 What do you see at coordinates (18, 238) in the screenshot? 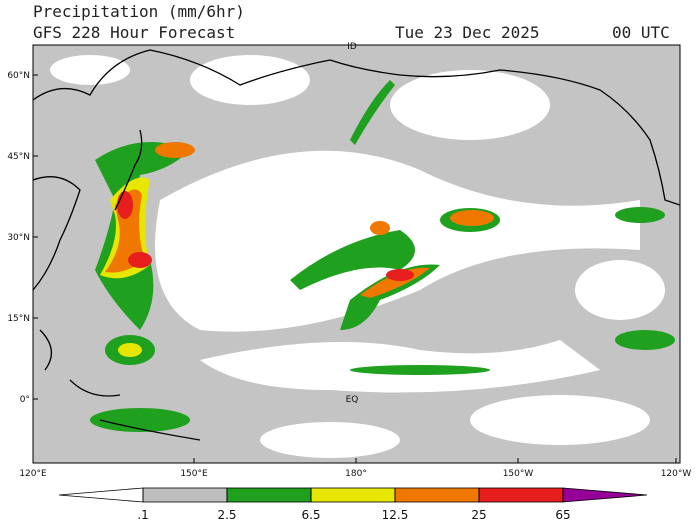
I see `lat-label: 30°N` at bounding box center [18, 238].